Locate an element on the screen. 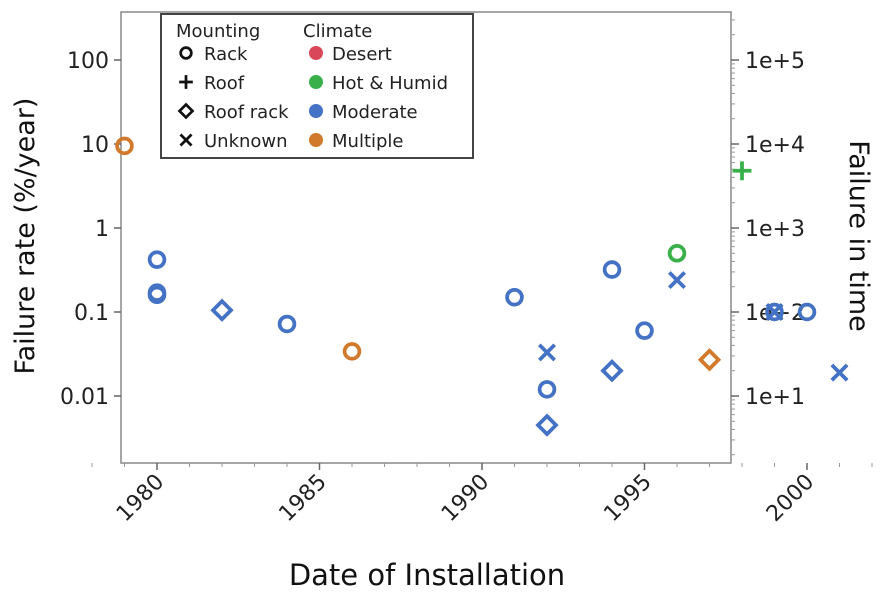  legend-marker-diamond is located at coordinates (186, 111).